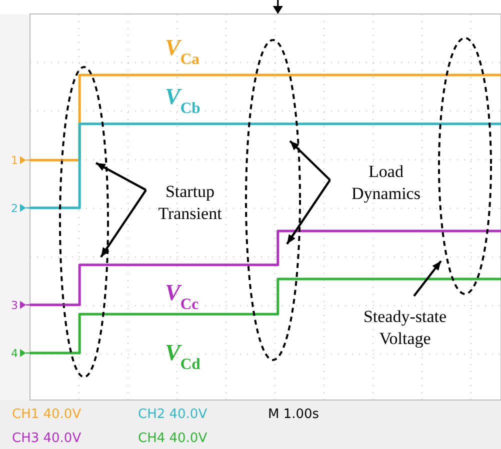 This screenshot has width=501, height=449. I want to click on text: CH1 40.0V, so click(47, 414).